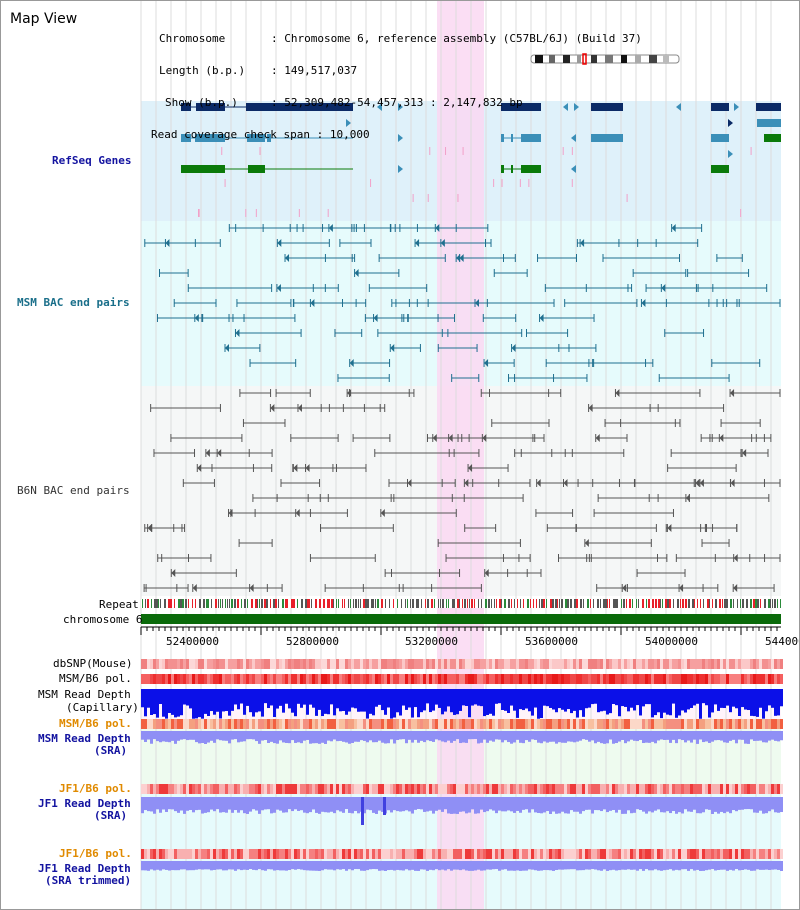 This screenshot has height=910, width=800. What do you see at coordinates (92, 160) in the screenshot?
I see `track-label-refseq: RefSeq Genes` at bounding box center [92, 160].